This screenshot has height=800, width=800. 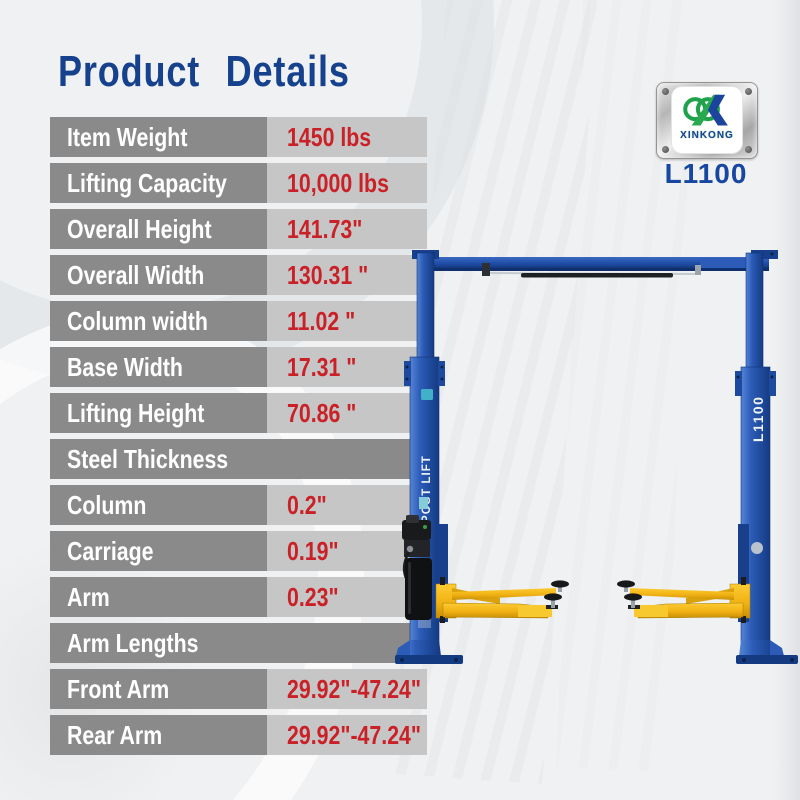 What do you see at coordinates (757, 548) in the screenshot?
I see `column-hole` at bounding box center [757, 548].